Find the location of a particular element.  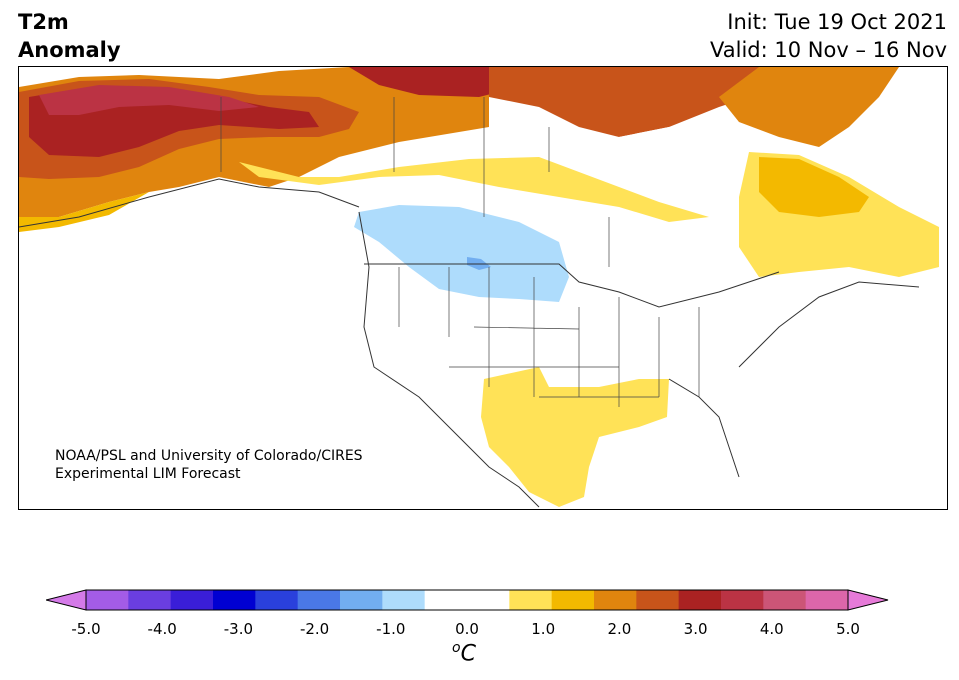

colorbar-tick-label: -3.0 is located at coordinates (238, 629).